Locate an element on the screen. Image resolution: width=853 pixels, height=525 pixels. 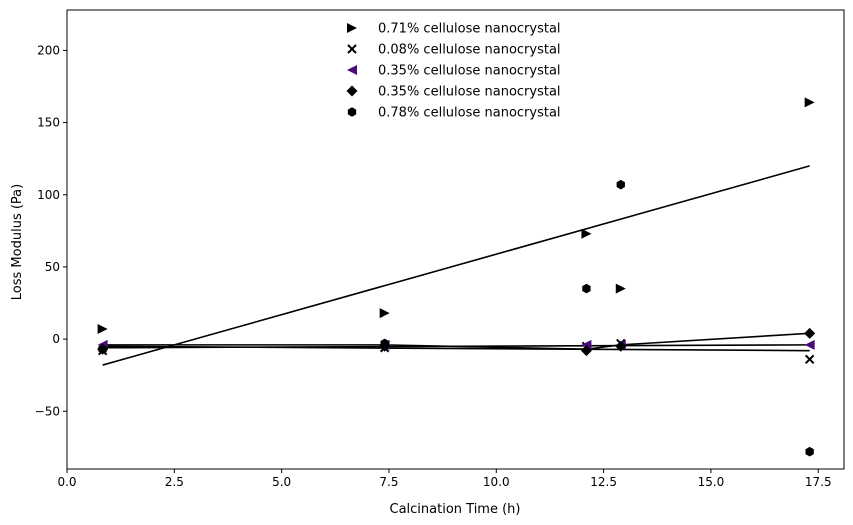
x-axis-label: Calcination Time (h) is located at coordinates (455, 509).